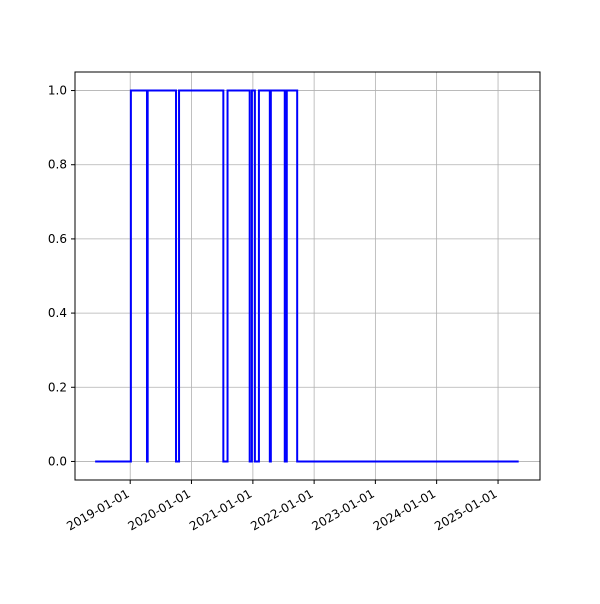 The image size is (600, 604). What do you see at coordinates (57, 165) in the screenshot?
I see `y-tick-label: 0.8` at bounding box center [57, 165].